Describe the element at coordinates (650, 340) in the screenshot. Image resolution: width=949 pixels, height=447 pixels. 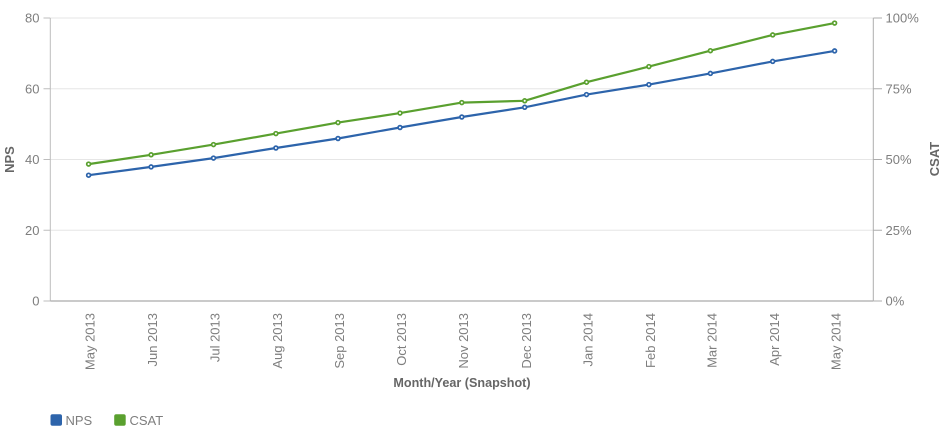
I see `svg-text: Feb 2014` at that location.